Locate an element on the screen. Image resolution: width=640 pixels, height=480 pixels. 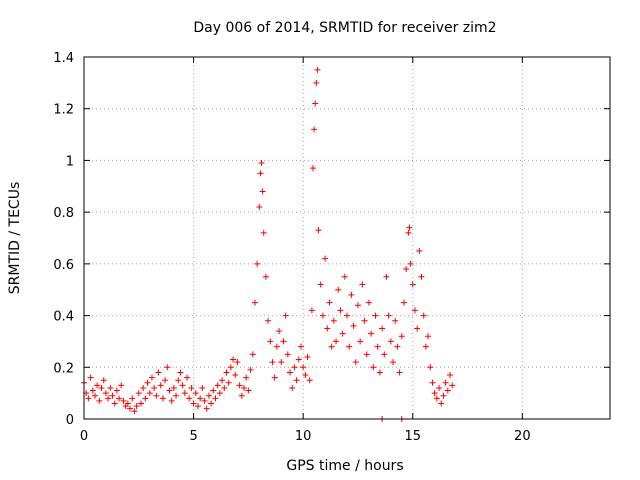
y-tick-label: 1.2 is located at coordinates (63, 110).